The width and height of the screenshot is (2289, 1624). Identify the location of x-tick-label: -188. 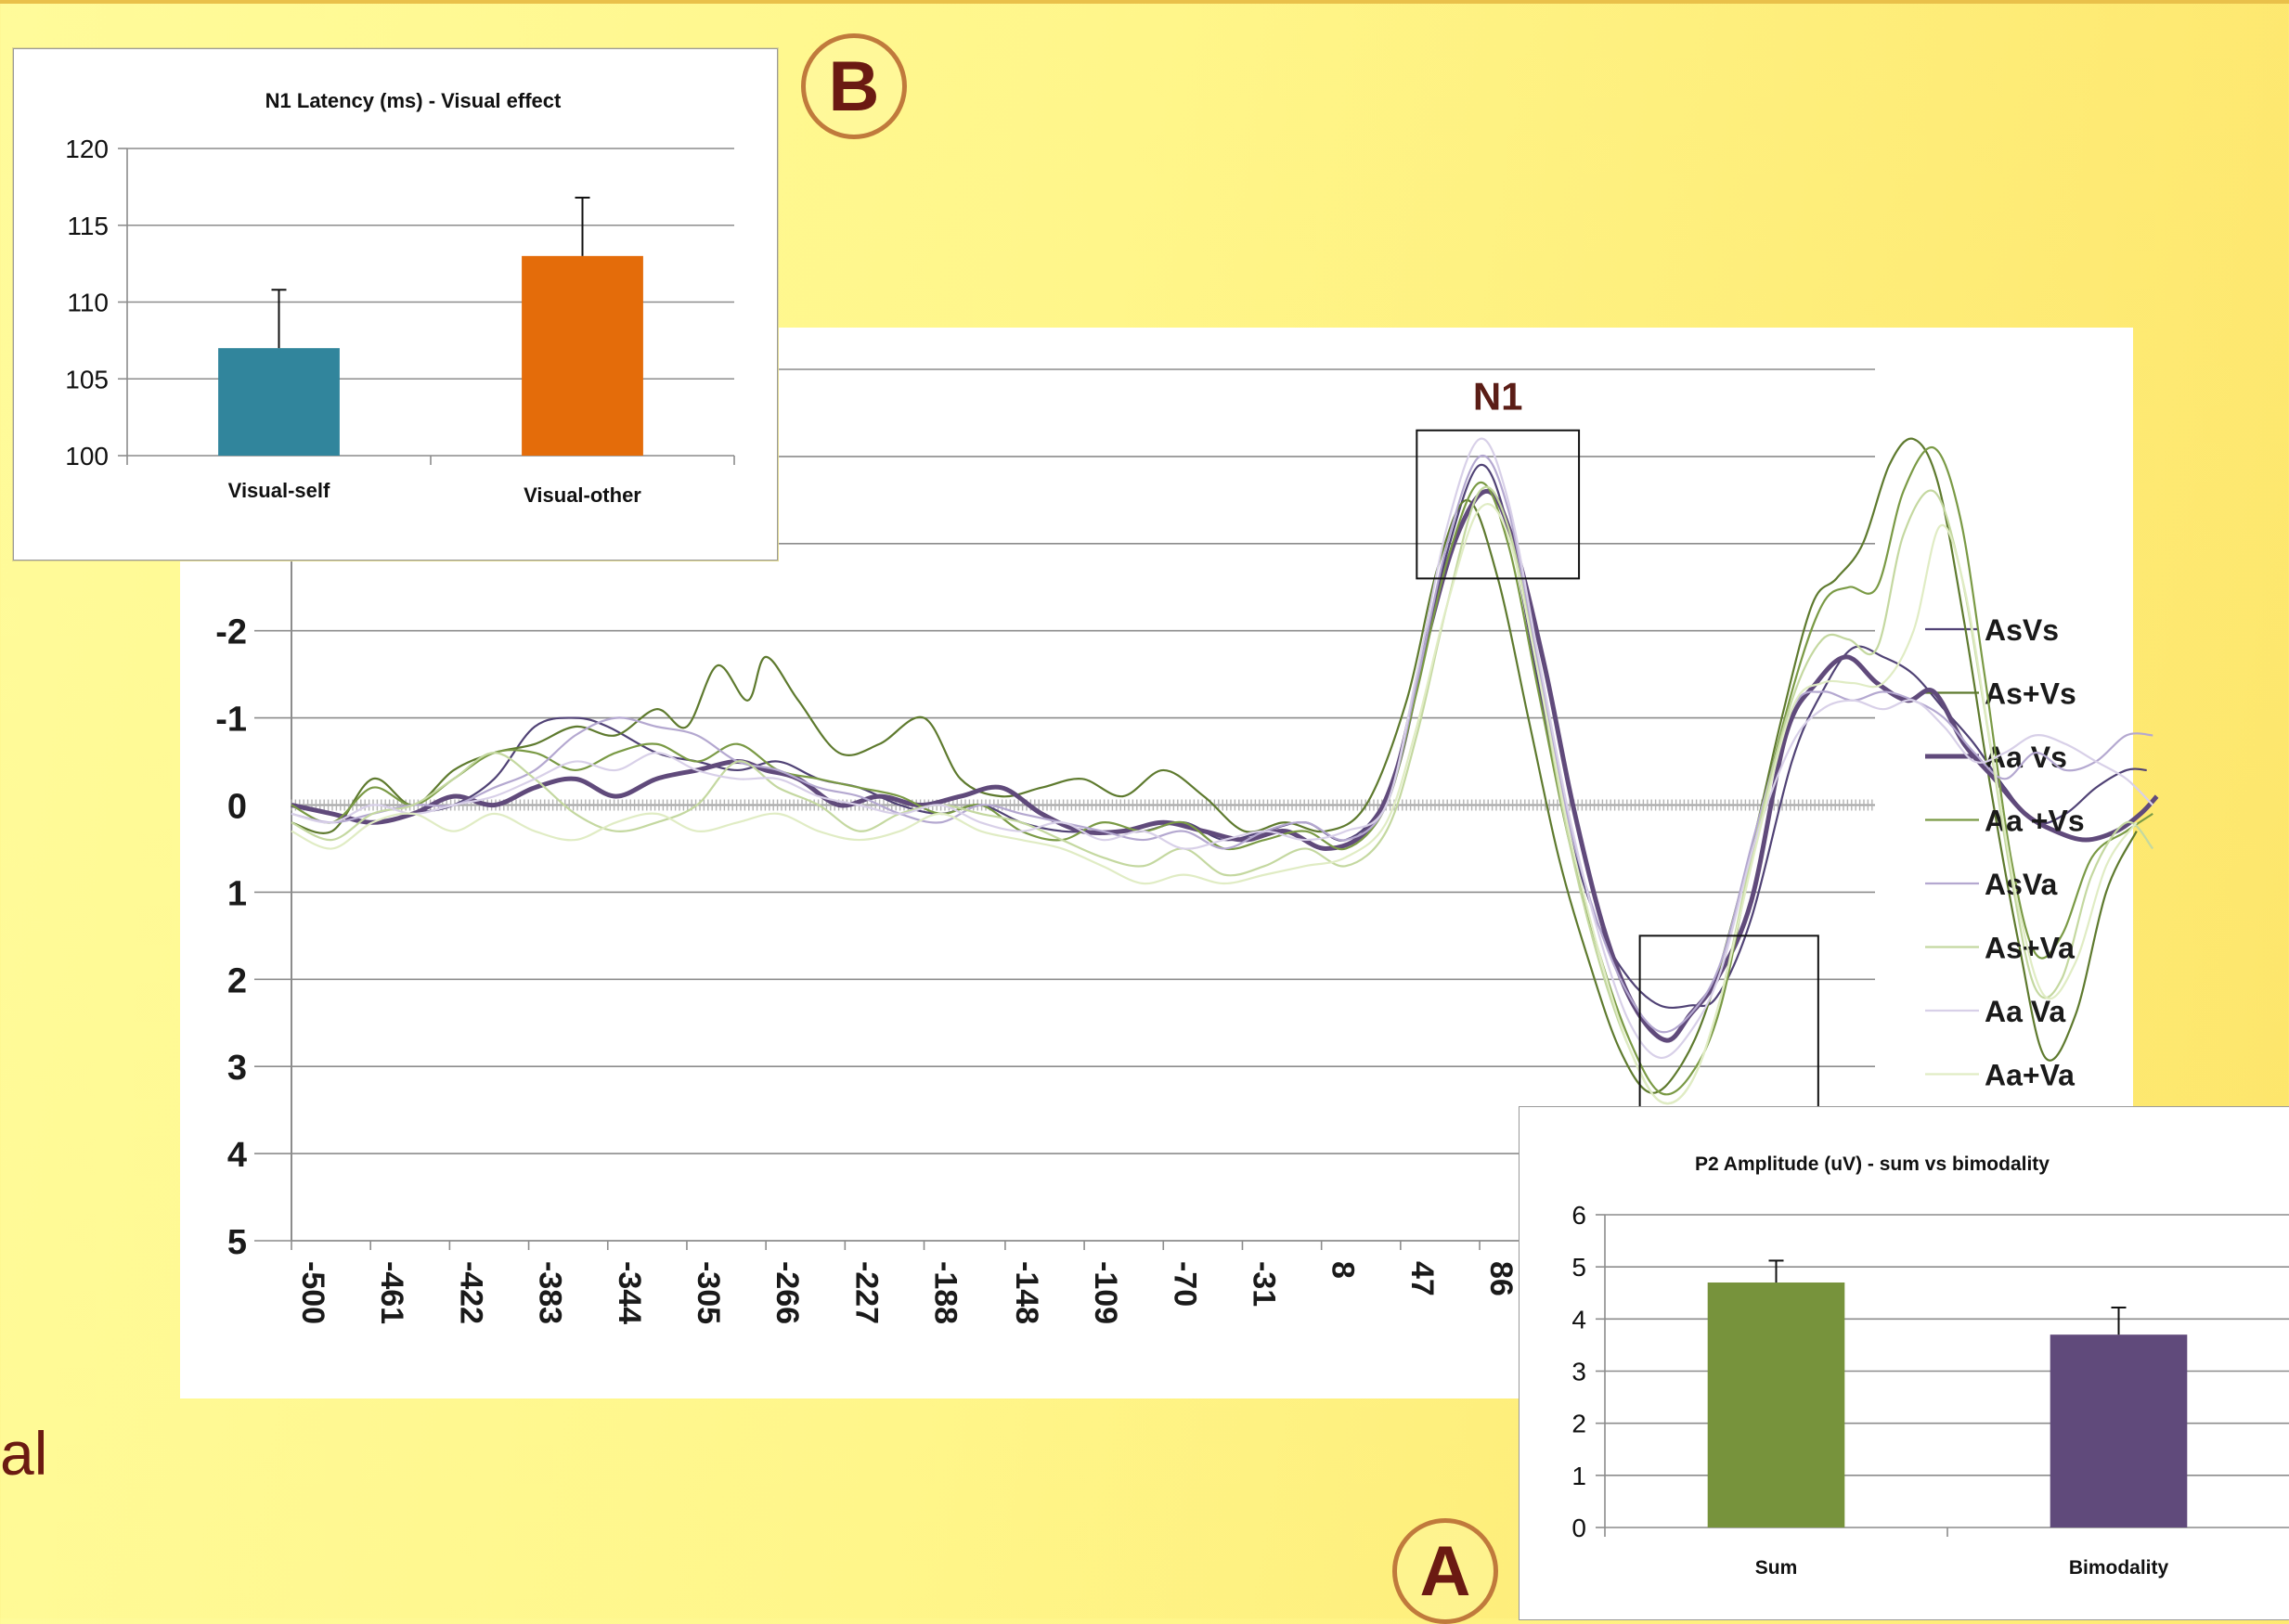
(946, 1293).